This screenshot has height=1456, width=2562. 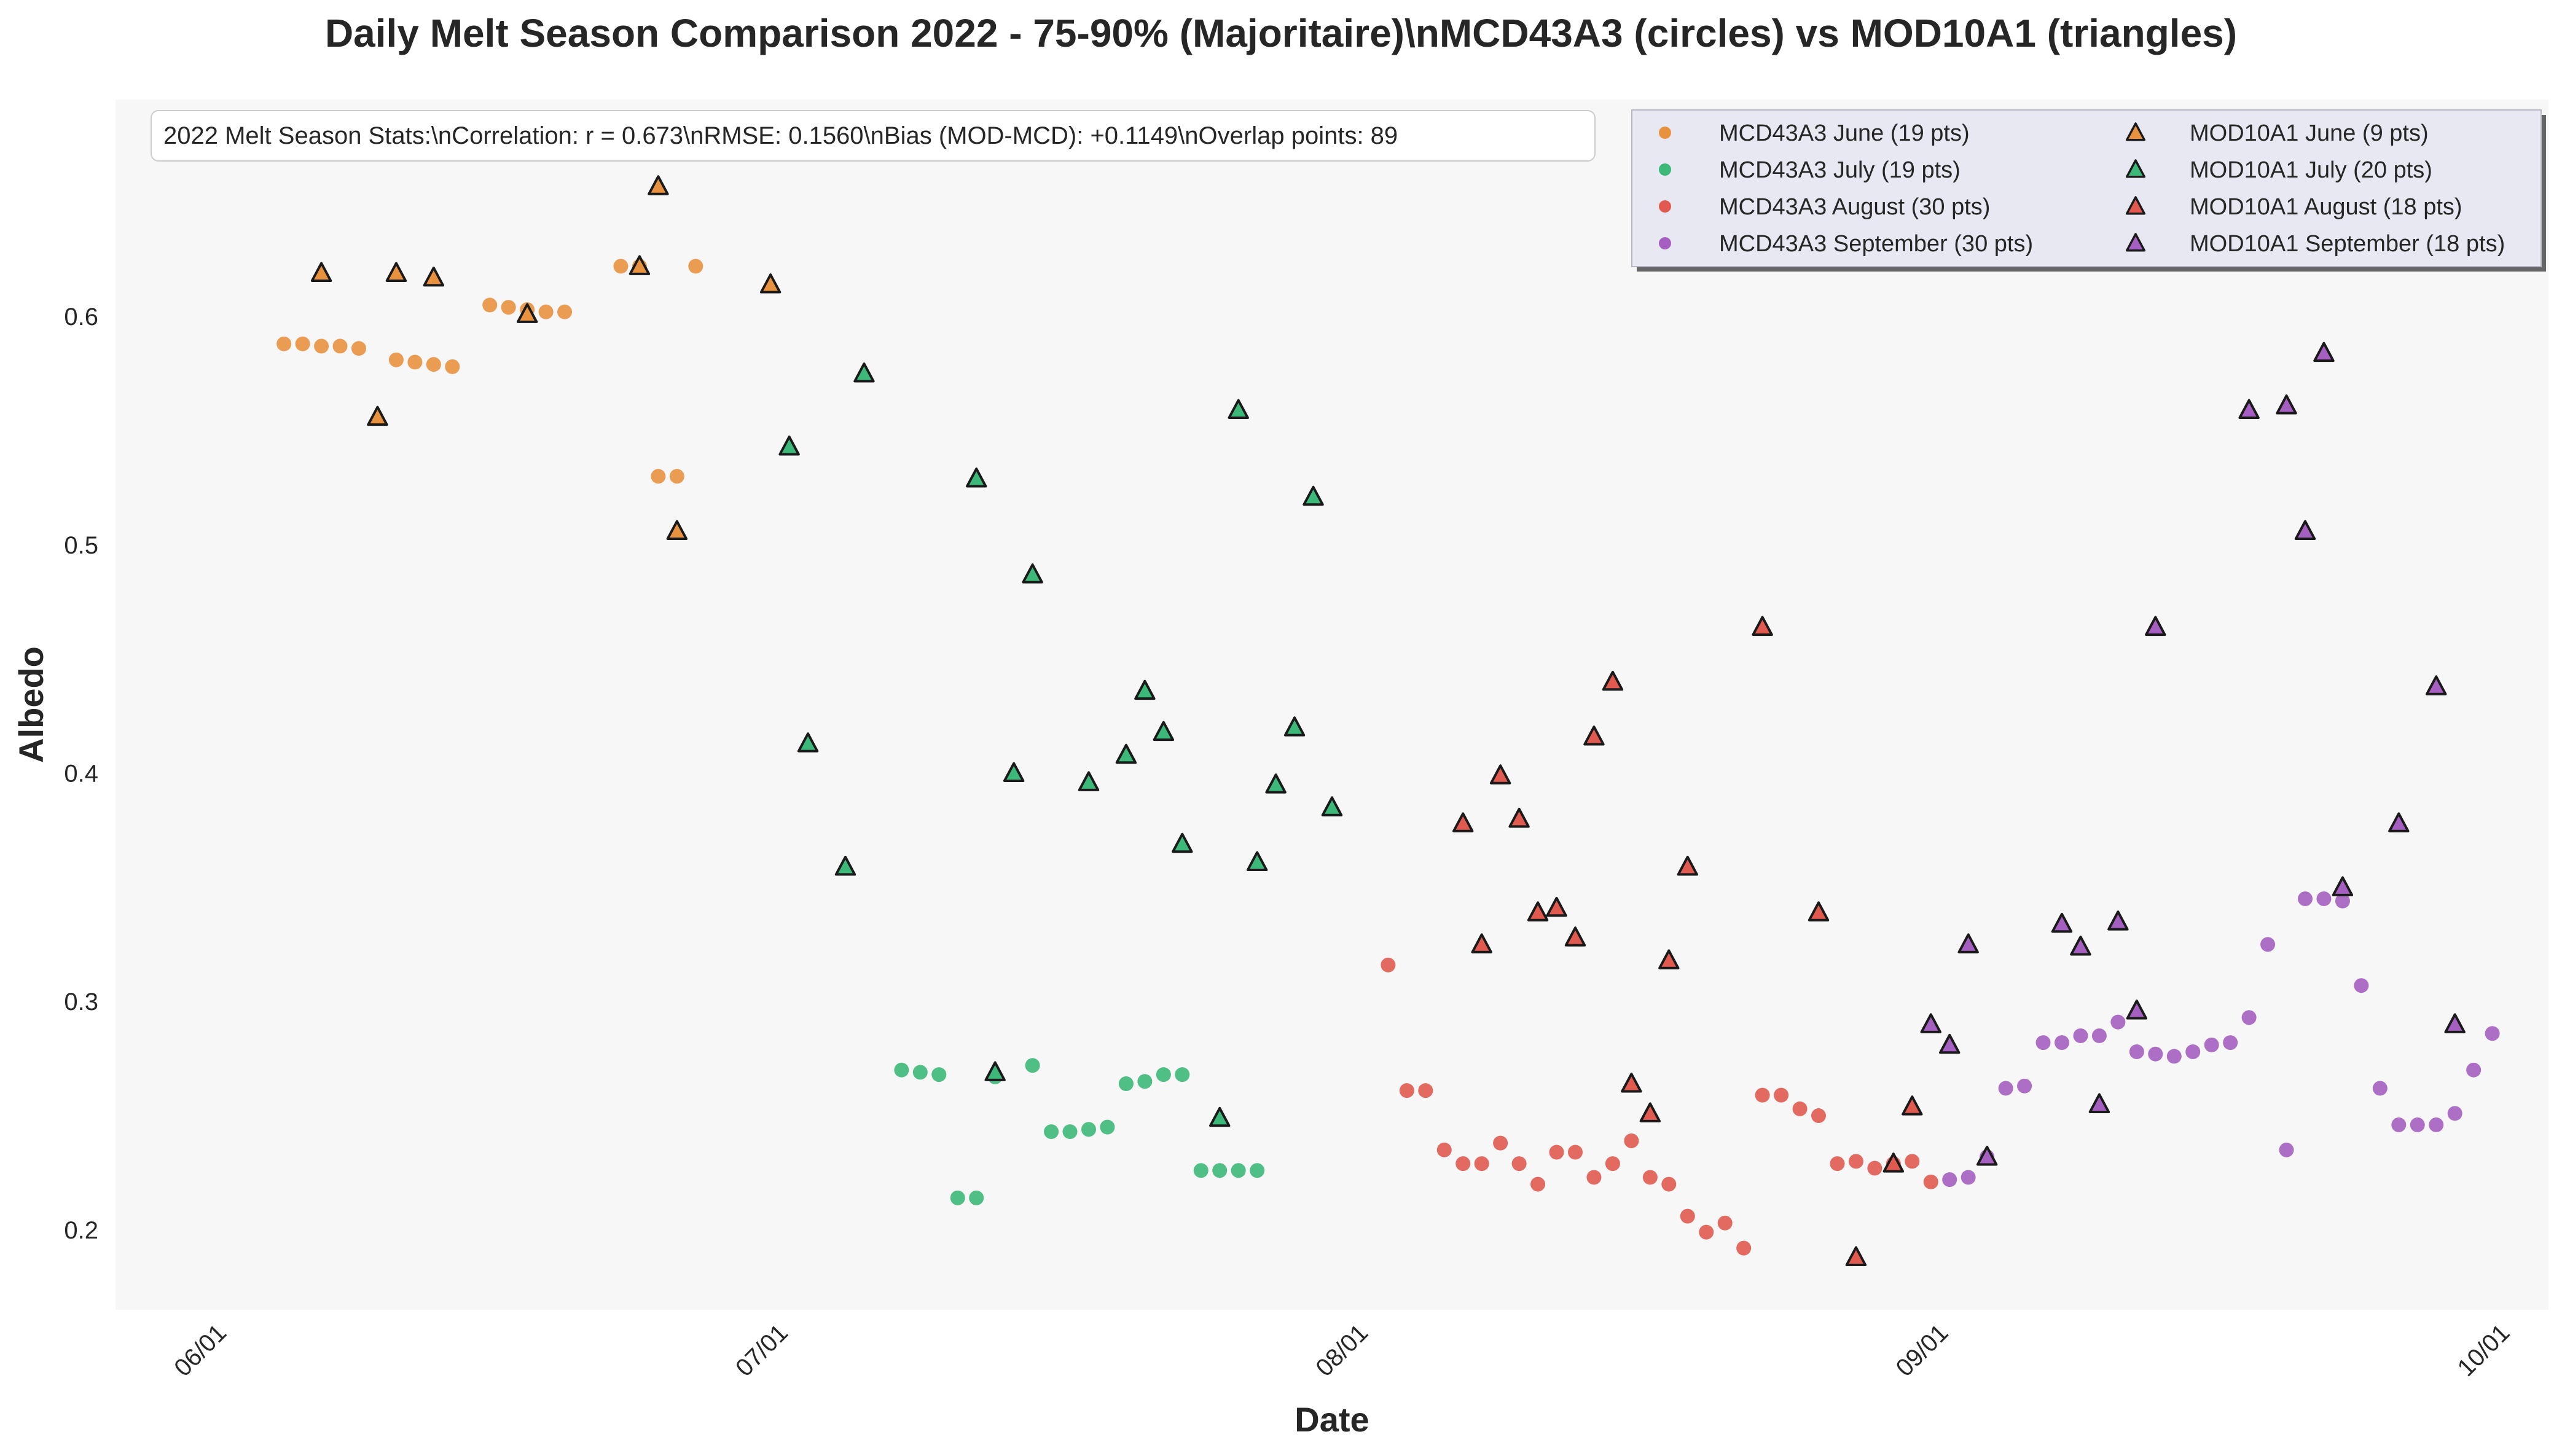 What do you see at coordinates (2135, 242) in the screenshot?
I see `legend-marker-triangle` at bounding box center [2135, 242].